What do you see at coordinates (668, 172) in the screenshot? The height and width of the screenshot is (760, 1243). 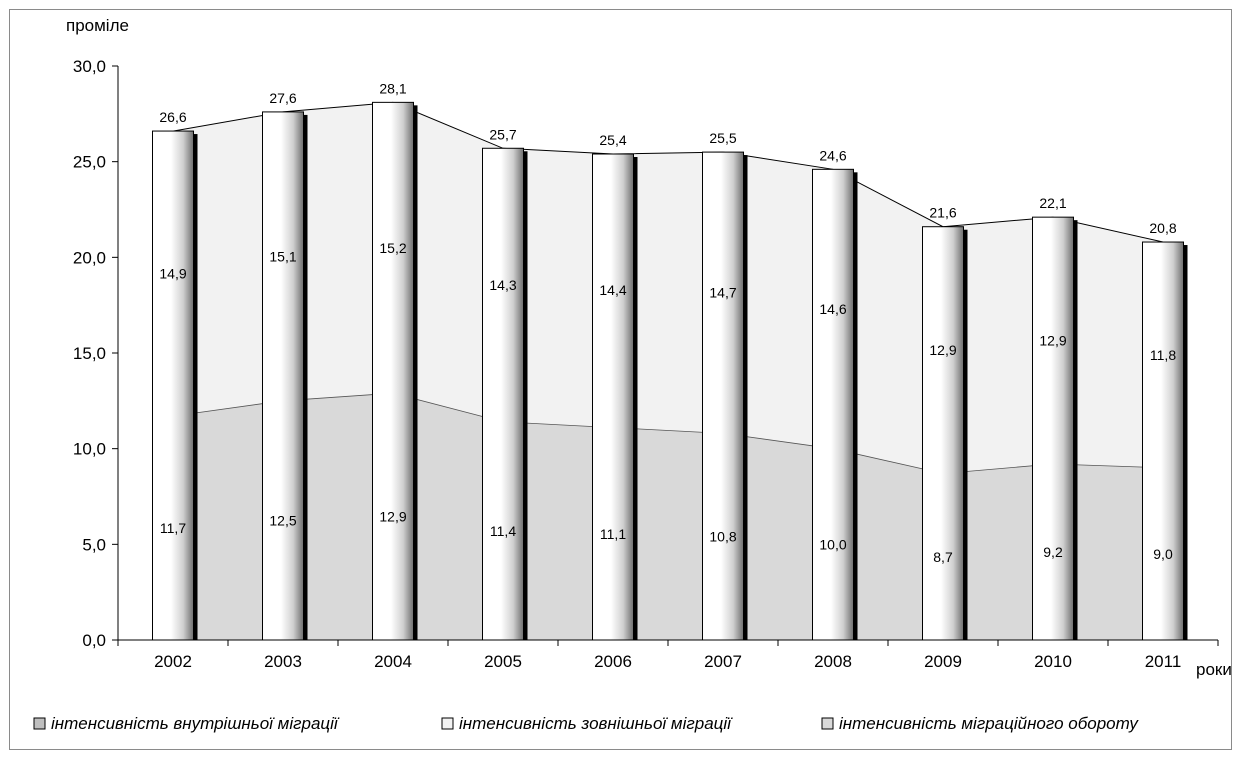 I see `line-migration-turnover` at bounding box center [668, 172].